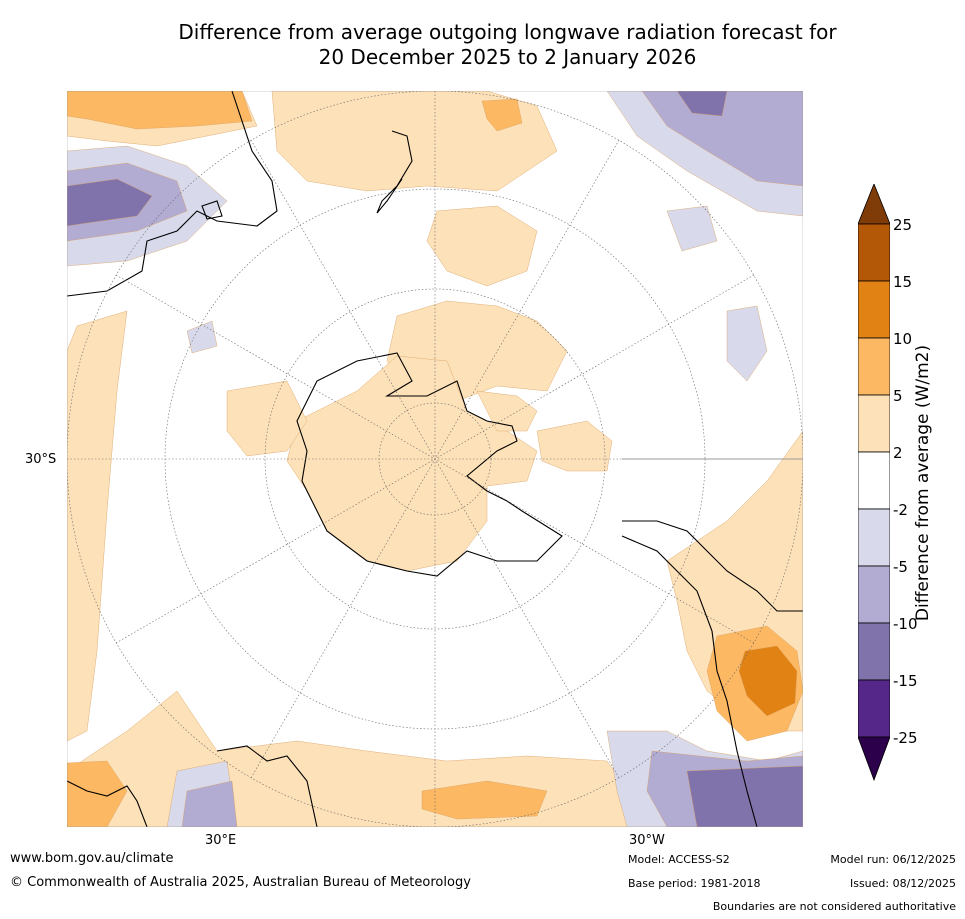  What do you see at coordinates (898, 453) in the screenshot?
I see `colorbar-tick-2: 2` at bounding box center [898, 453].